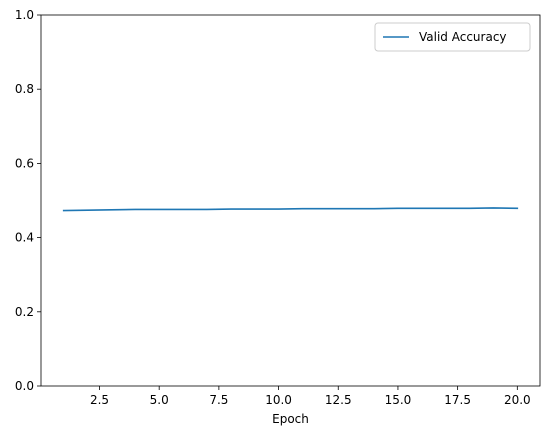  I want to click on y-axis-ticks: 0.0 0.2 0.4 0.6 0.8 1.0, so click(28, 200).